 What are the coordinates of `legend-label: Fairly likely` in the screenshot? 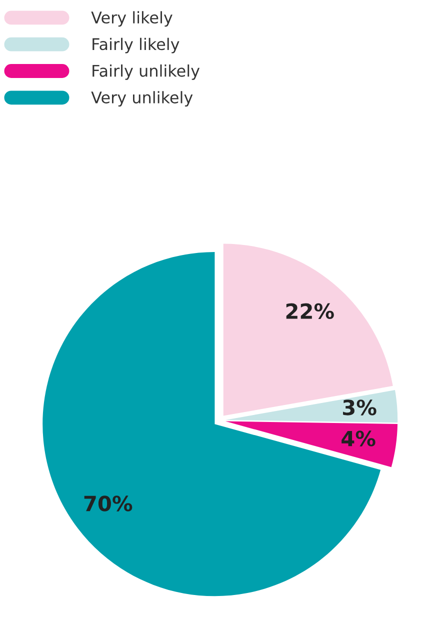 It's located at (136, 46).